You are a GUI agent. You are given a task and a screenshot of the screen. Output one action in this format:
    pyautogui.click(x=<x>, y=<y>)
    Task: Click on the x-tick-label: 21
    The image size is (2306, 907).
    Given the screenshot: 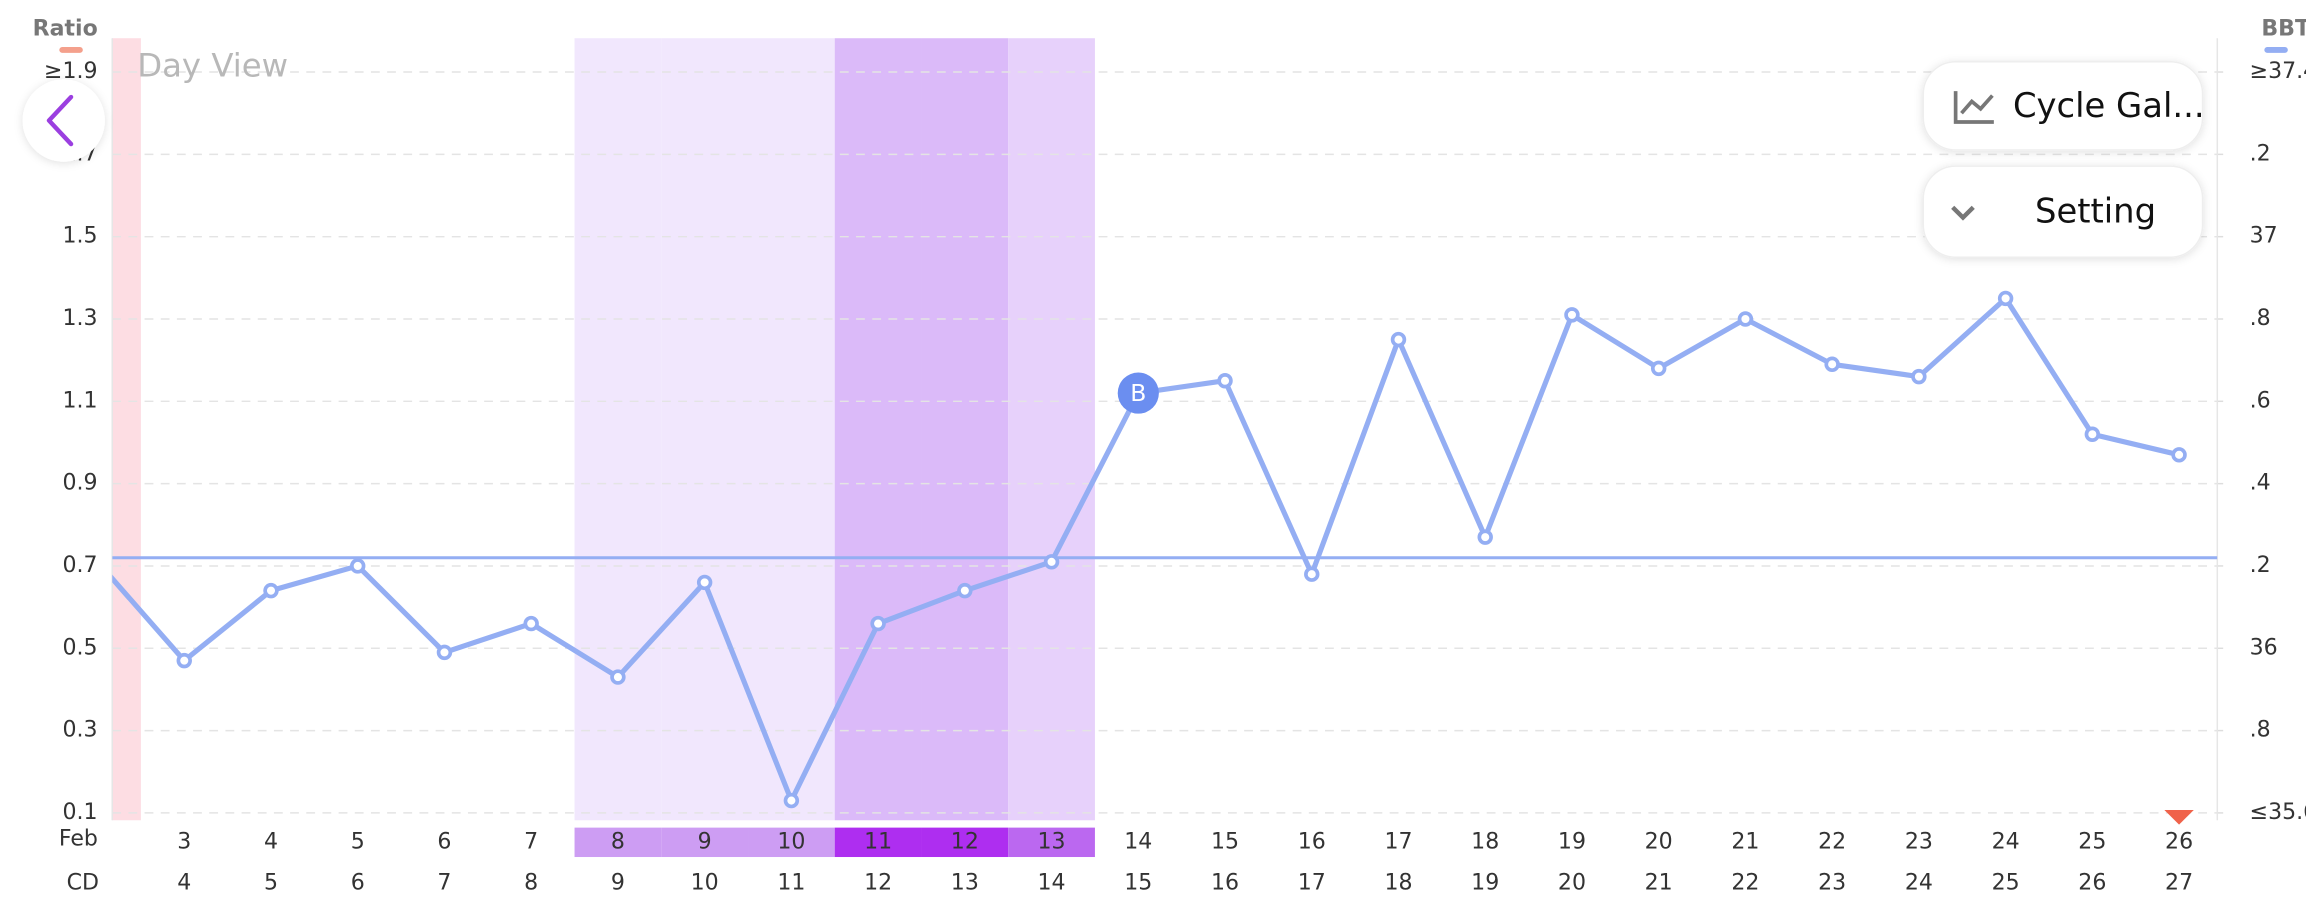 What is the action you would take?
    pyautogui.click(x=1745, y=841)
    